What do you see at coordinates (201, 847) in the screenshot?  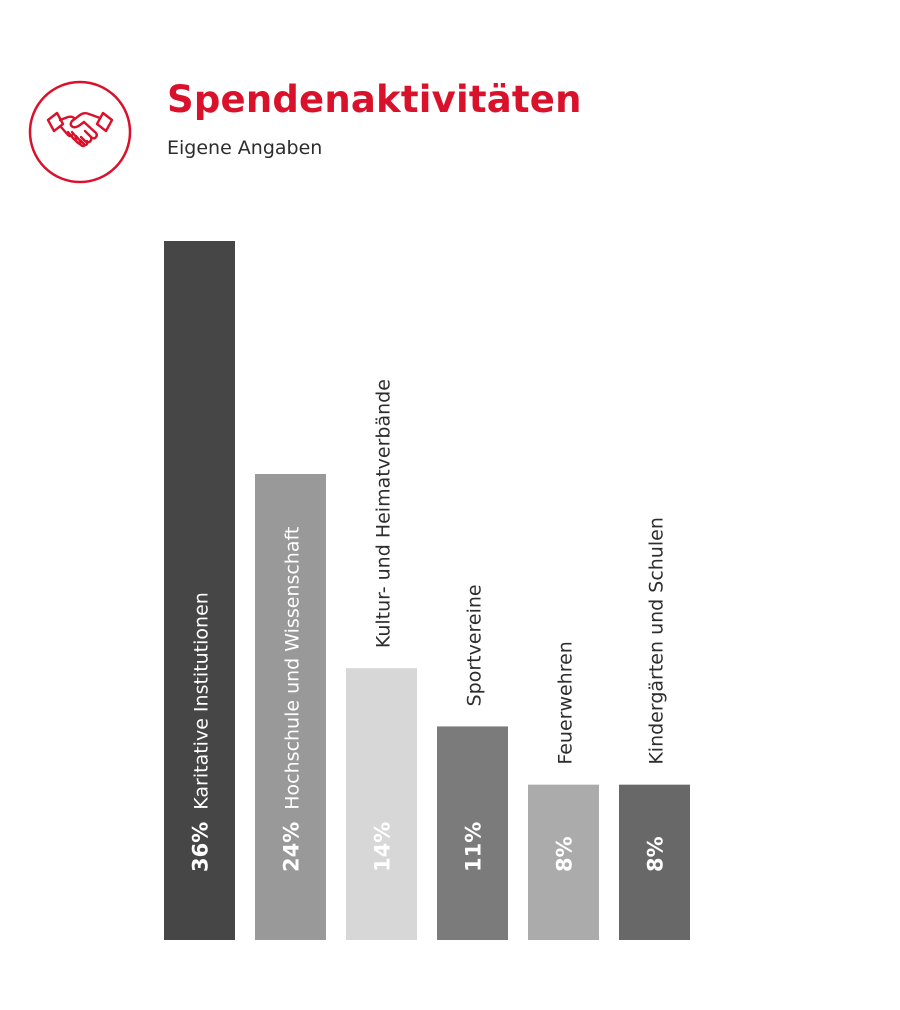 I see `value-label-karitative-institutionen: 36%` at bounding box center [201, 847].